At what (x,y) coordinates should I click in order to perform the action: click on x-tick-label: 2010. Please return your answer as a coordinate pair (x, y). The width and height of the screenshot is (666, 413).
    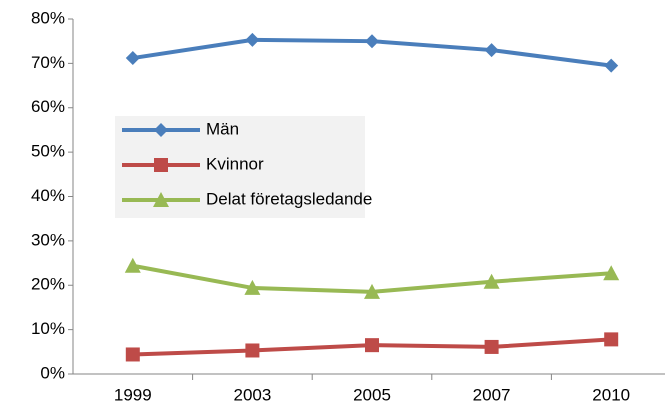
    Looking at the image, I should click on (611, 394).